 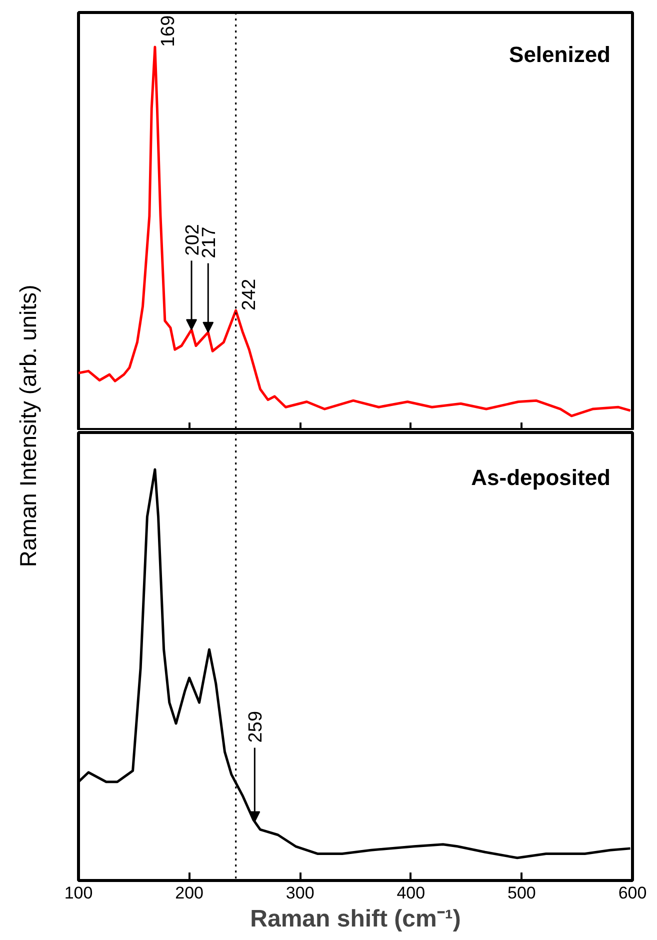 What do you see at coordinates (411, 893) in the screenshot?
I see `x-tick-label: 400` at bounding box center [411, 893].